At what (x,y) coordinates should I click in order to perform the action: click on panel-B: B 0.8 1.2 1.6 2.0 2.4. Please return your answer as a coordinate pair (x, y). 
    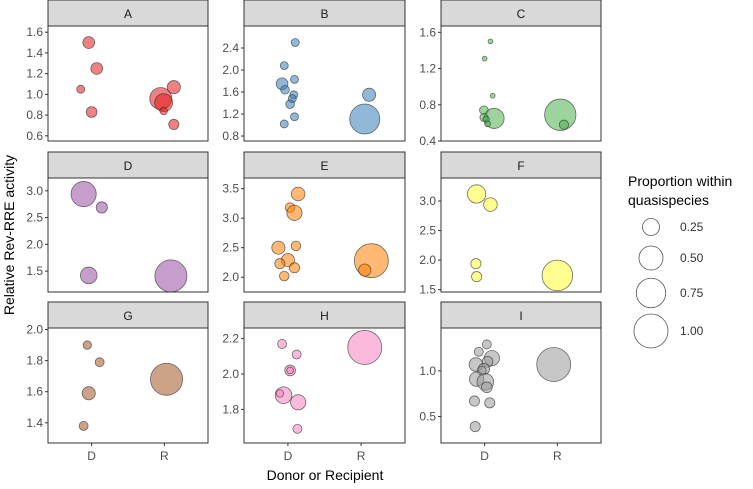
    Looking at the image, I should click on (314, 71).